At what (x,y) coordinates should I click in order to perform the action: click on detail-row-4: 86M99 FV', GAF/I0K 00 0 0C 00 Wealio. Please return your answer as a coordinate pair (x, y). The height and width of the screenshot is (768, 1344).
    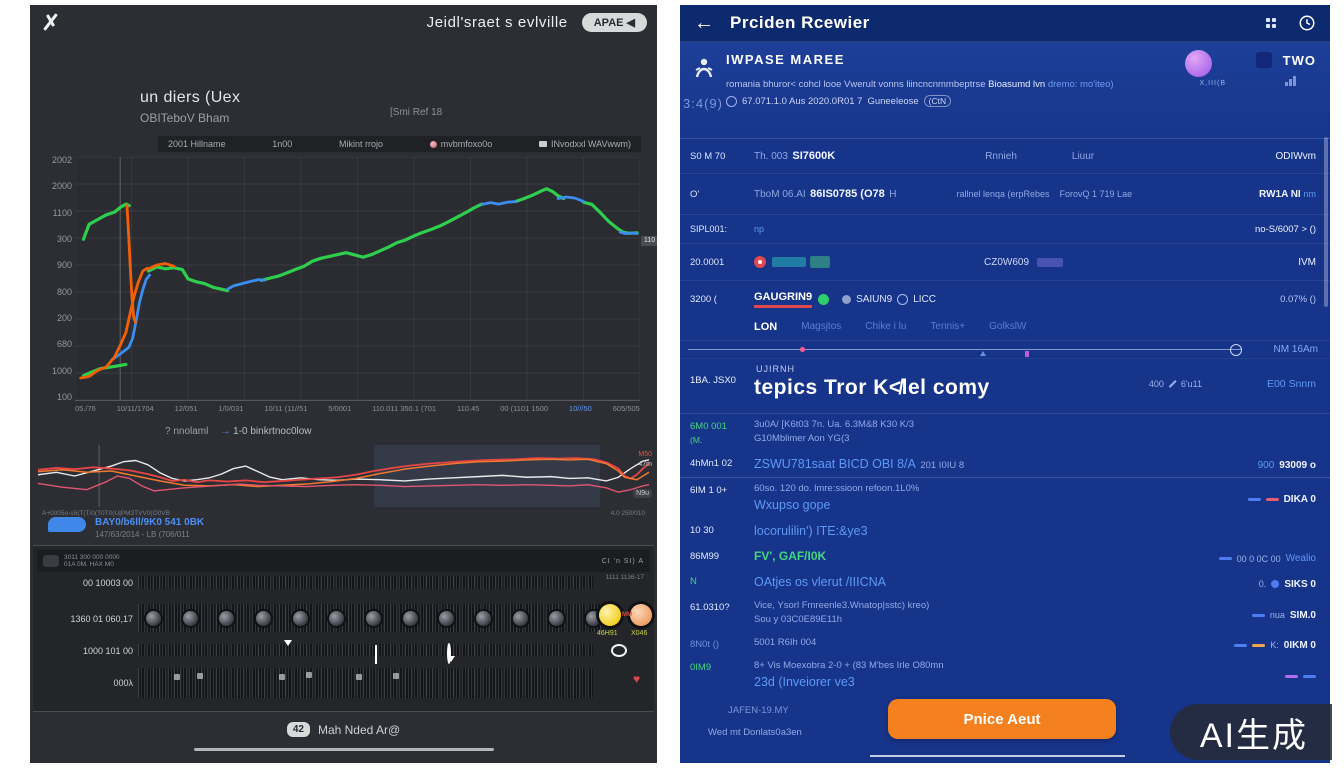
    Looking at the image, I should click on (1003, 557).